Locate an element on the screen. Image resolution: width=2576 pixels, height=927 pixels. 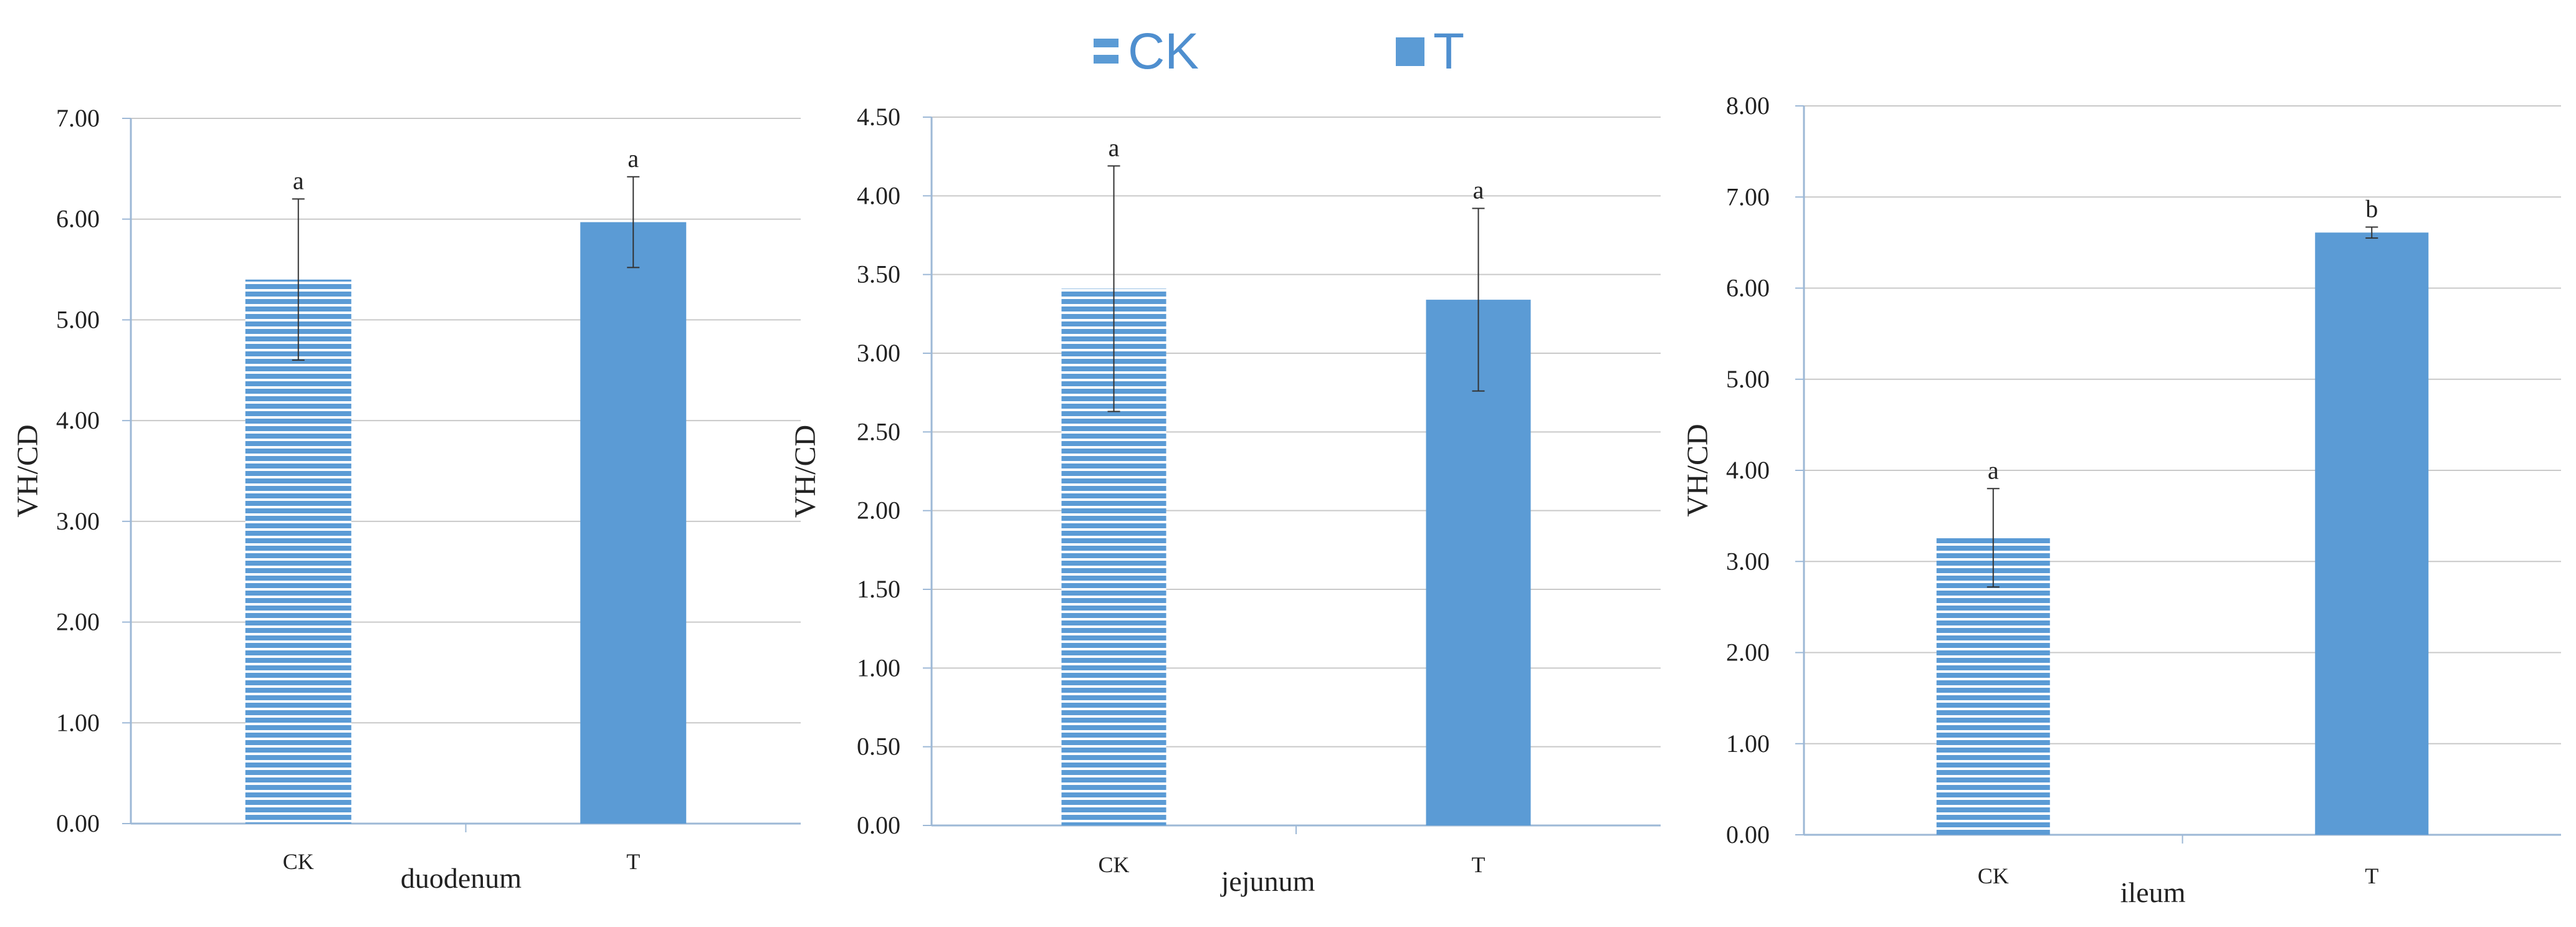
x-axis-title: jejunum is located at coordinates (1267, 881).